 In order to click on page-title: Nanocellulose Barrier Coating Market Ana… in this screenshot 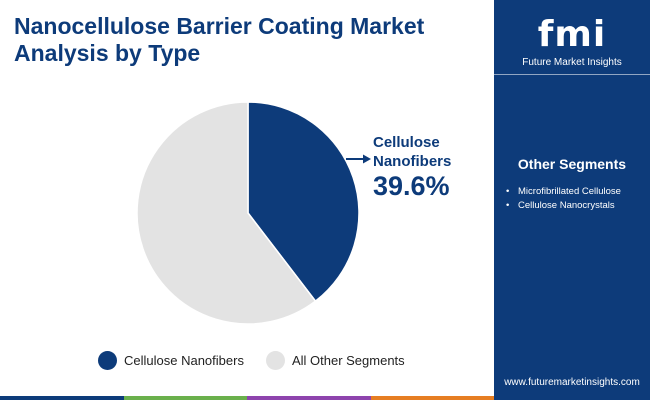, I will do `click(249, 40)`.